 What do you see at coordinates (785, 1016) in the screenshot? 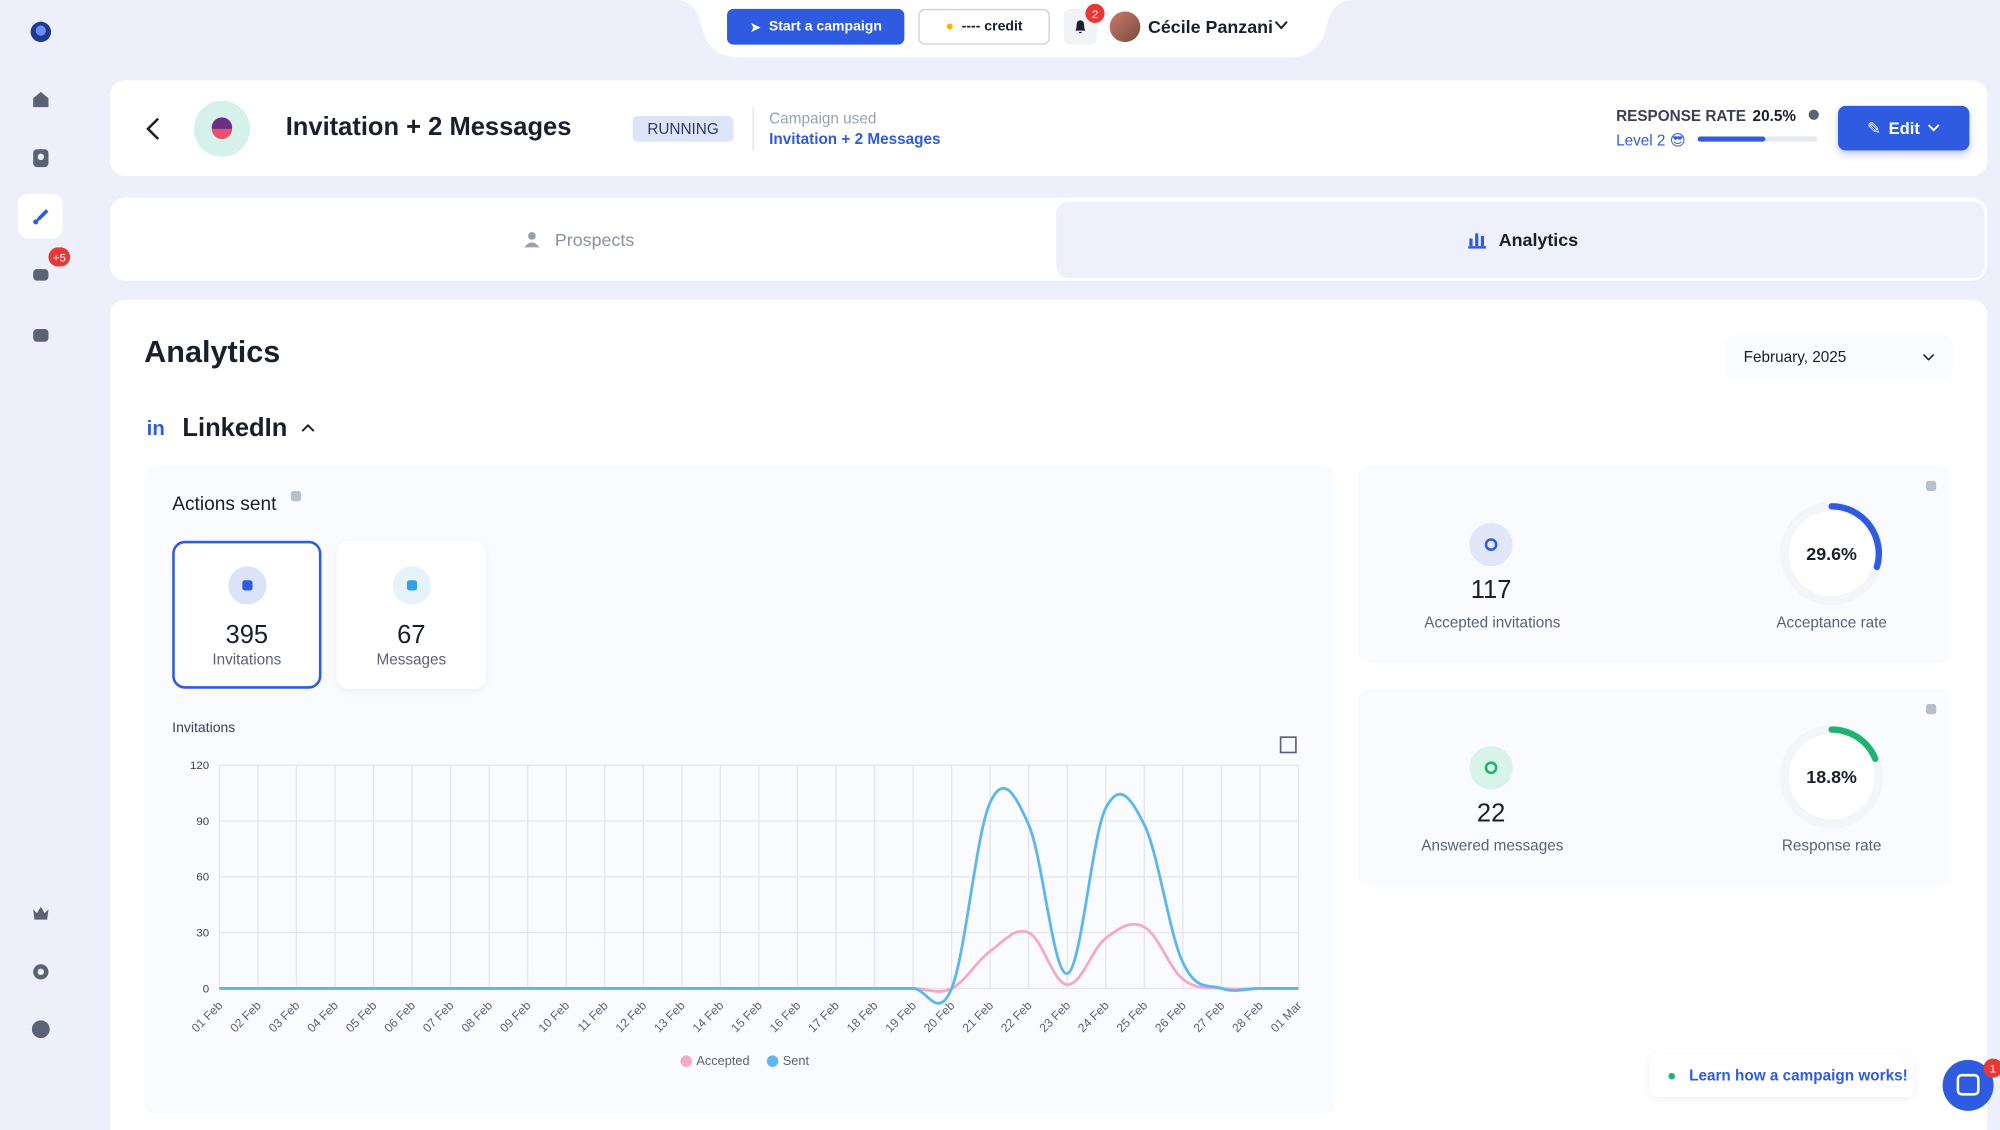
I see `x-tick-label: 16 Feb` at bounding box center [785, 1016].